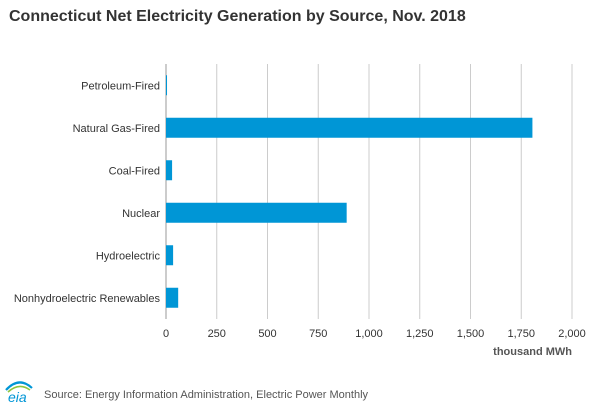 The height and width of the screenshot is (409, 612). I want to click on x-tick-label: 2,000, so click(572, 334).